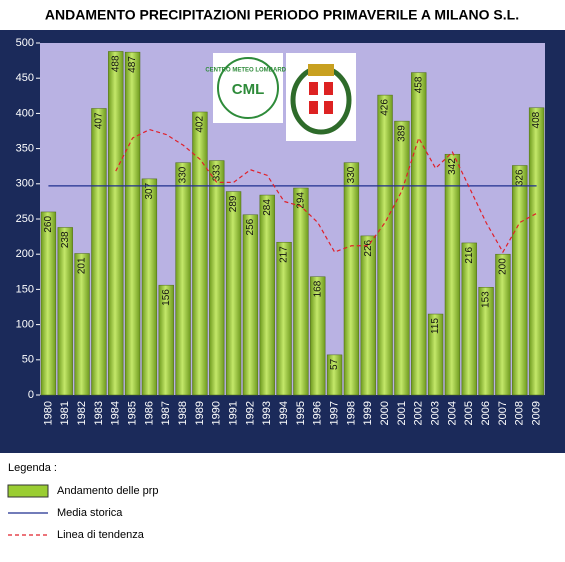  What do you see at coordinates (25, 184) in the screenshot?
I see `y-tick-label: 300` at bounding box center [25, 184].